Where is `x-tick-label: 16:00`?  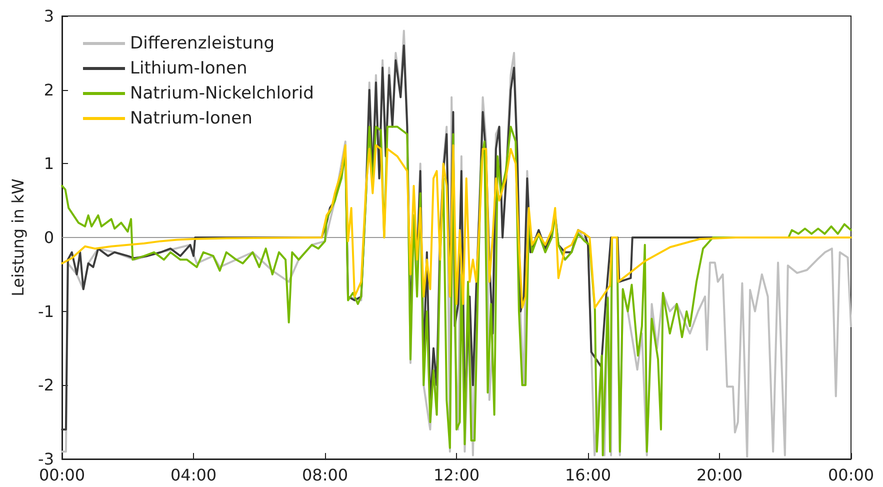
x-tick-label: 16:00 is located at coordinates (588, 475).